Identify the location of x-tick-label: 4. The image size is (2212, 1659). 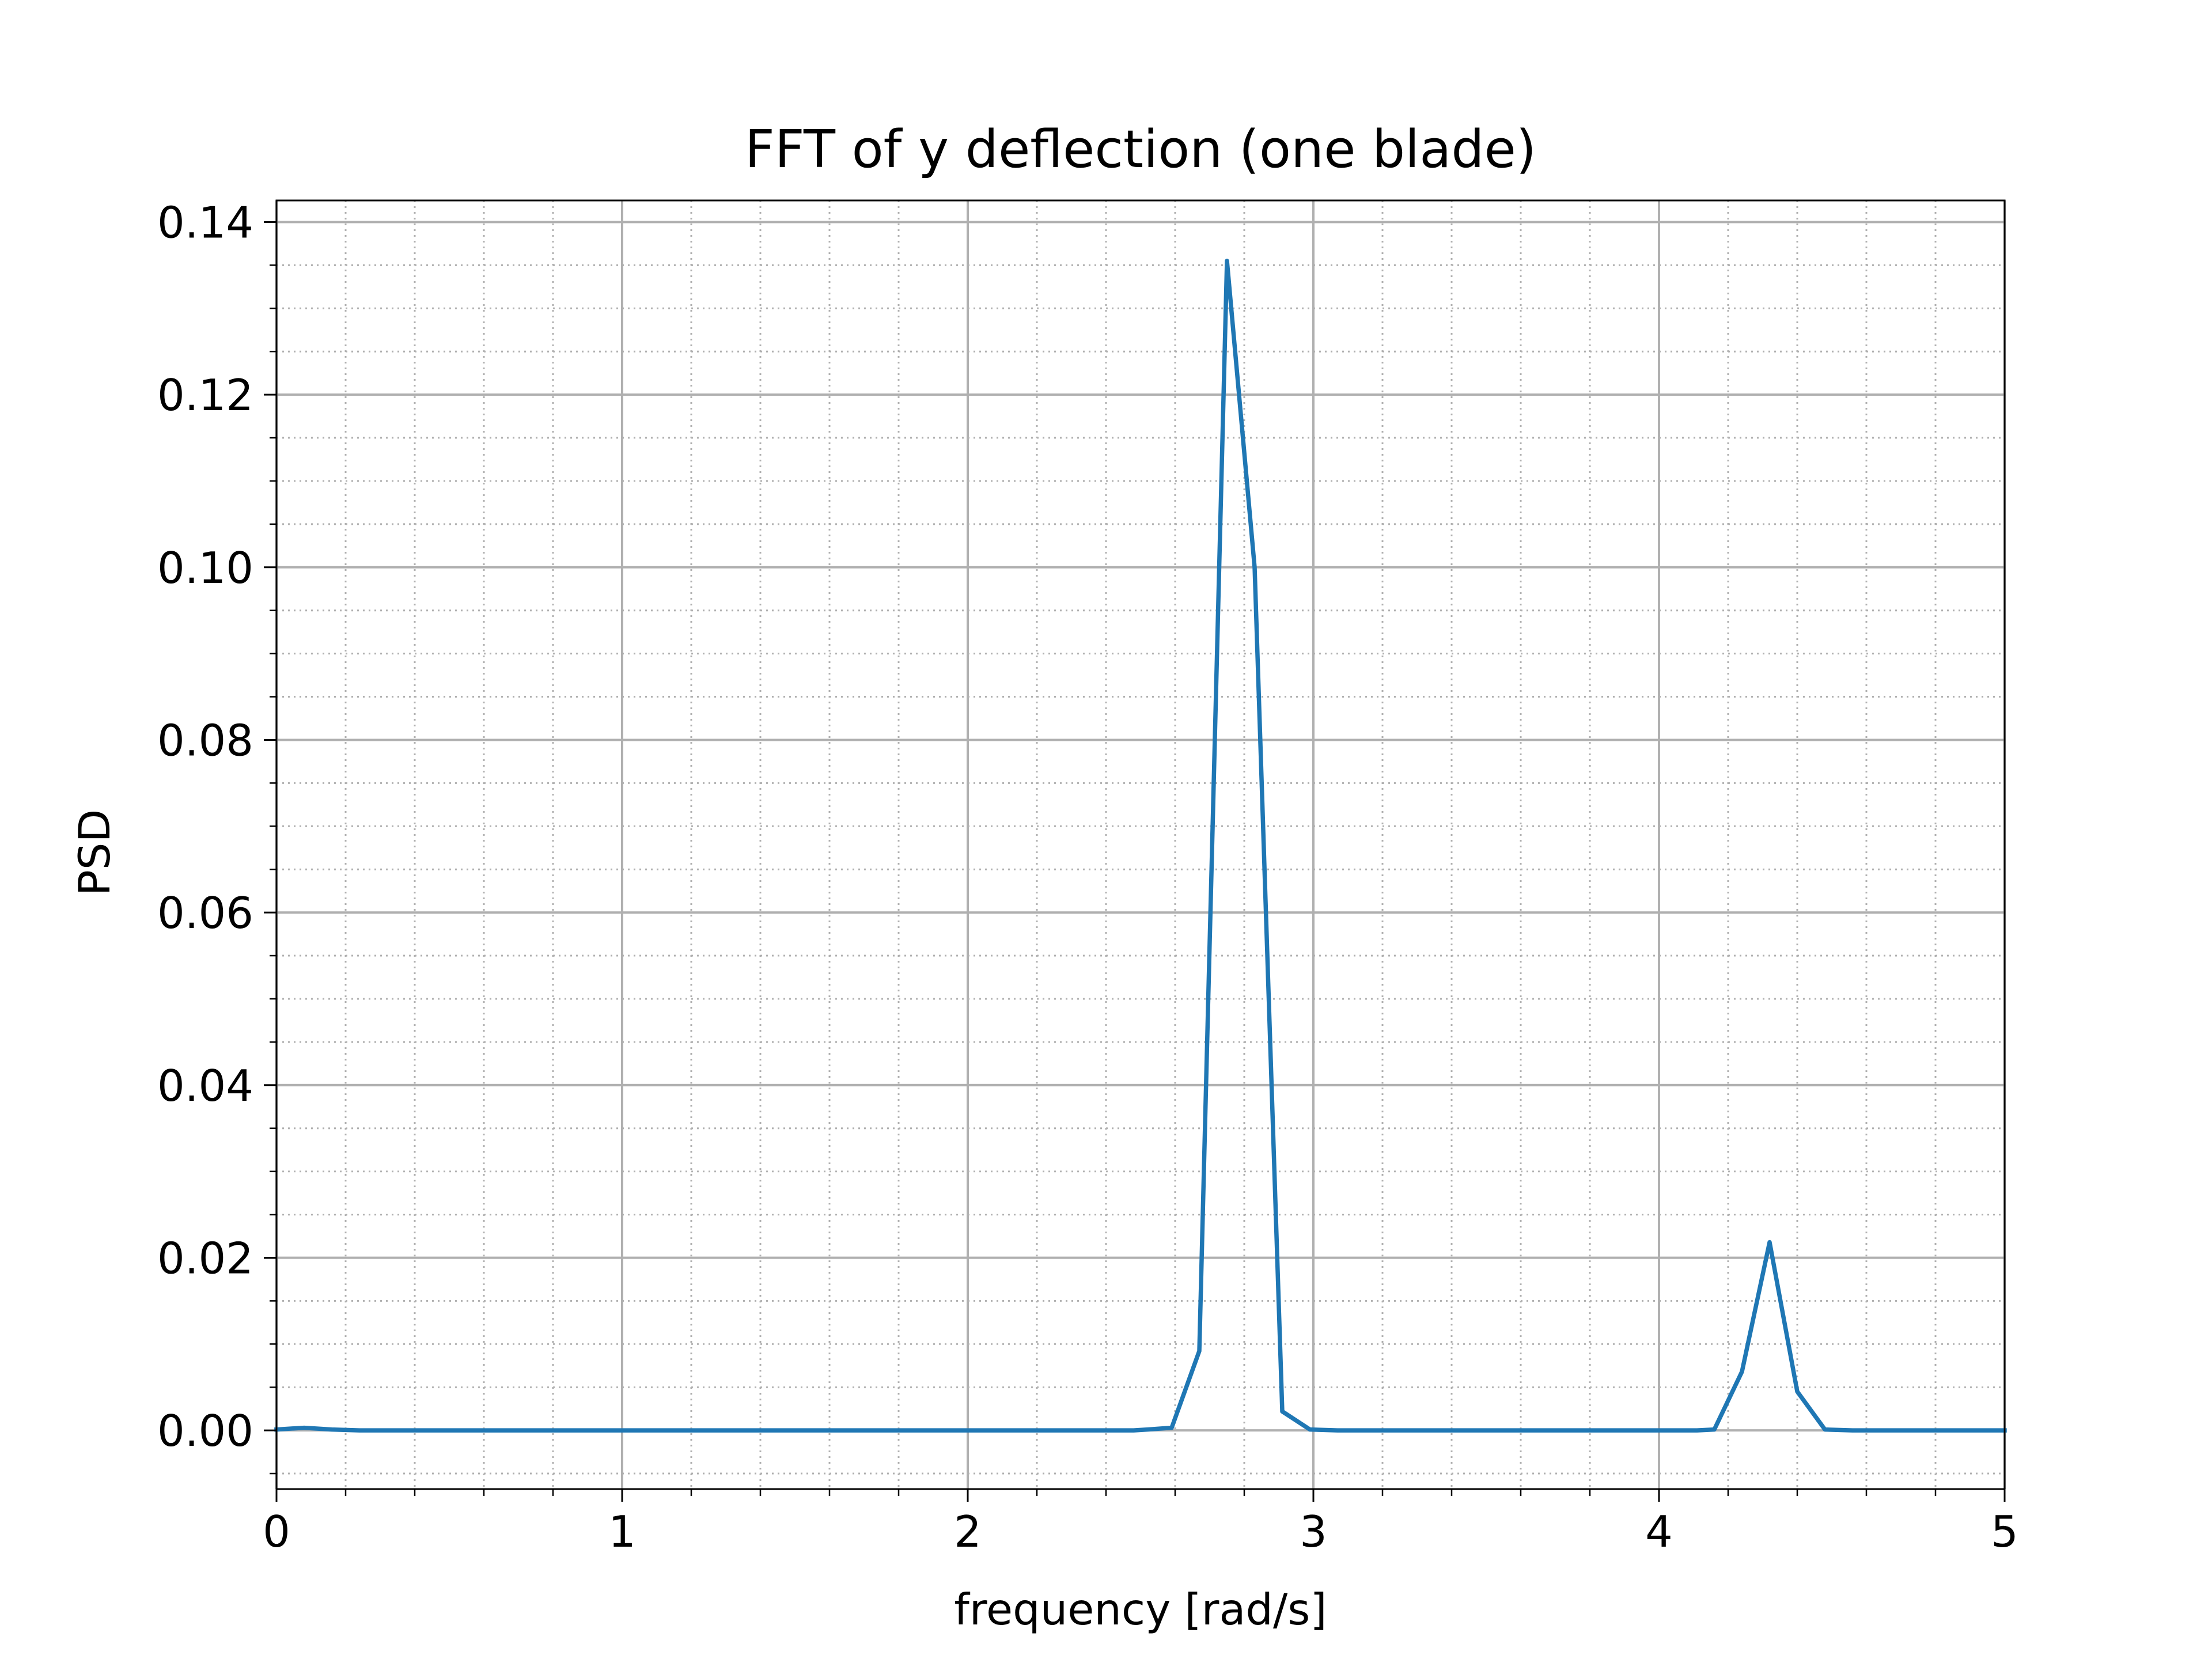
(1659, 1531).